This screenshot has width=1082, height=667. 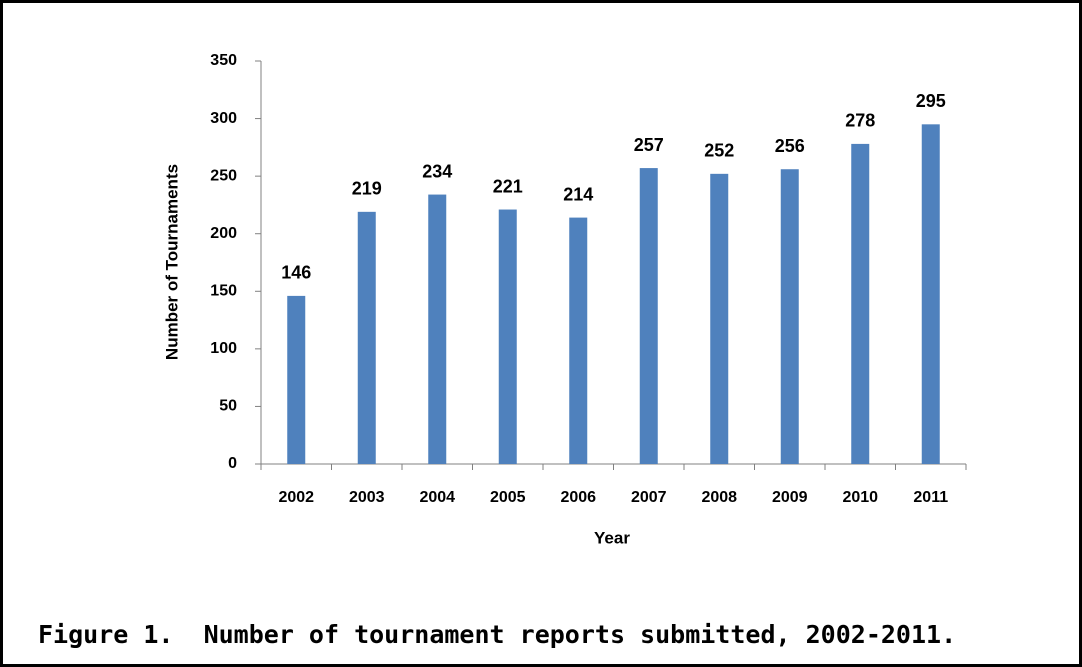 What do you see at coordinates (578, 497) in the screenshot?
I see `x-tick-label: 2006` at bounding box center [578, 497].